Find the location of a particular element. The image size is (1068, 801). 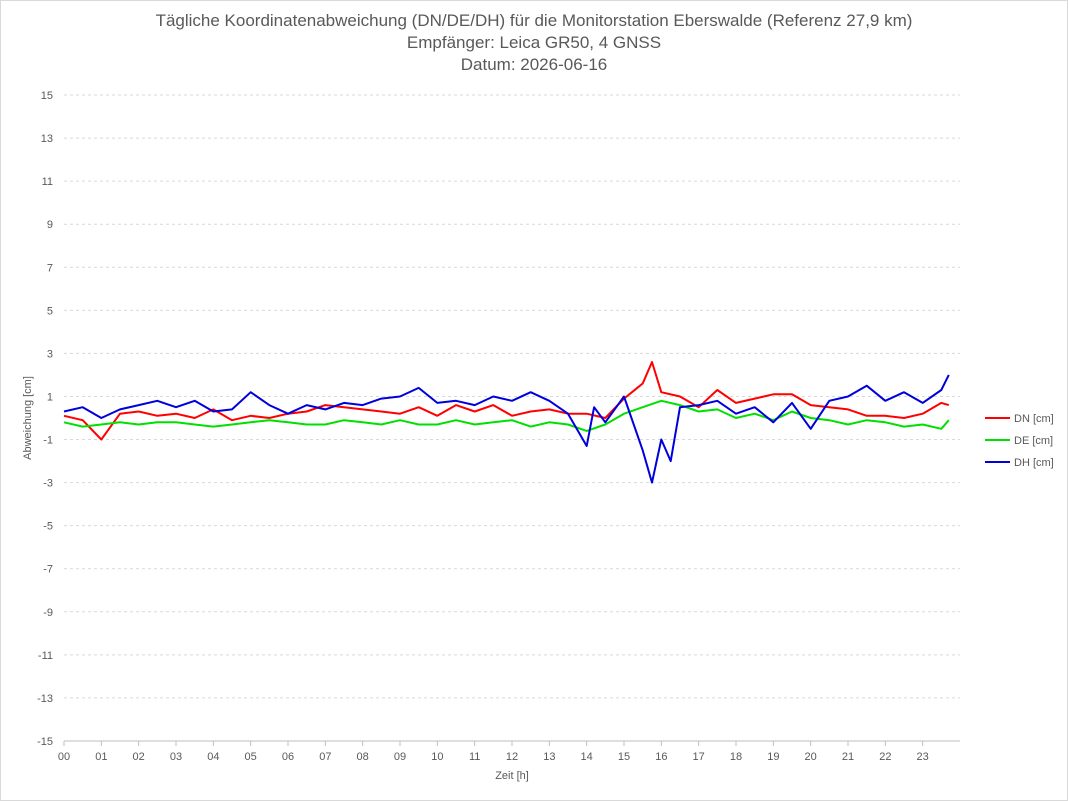

y-tick-label: -1 is located at coordinates (48, 441).